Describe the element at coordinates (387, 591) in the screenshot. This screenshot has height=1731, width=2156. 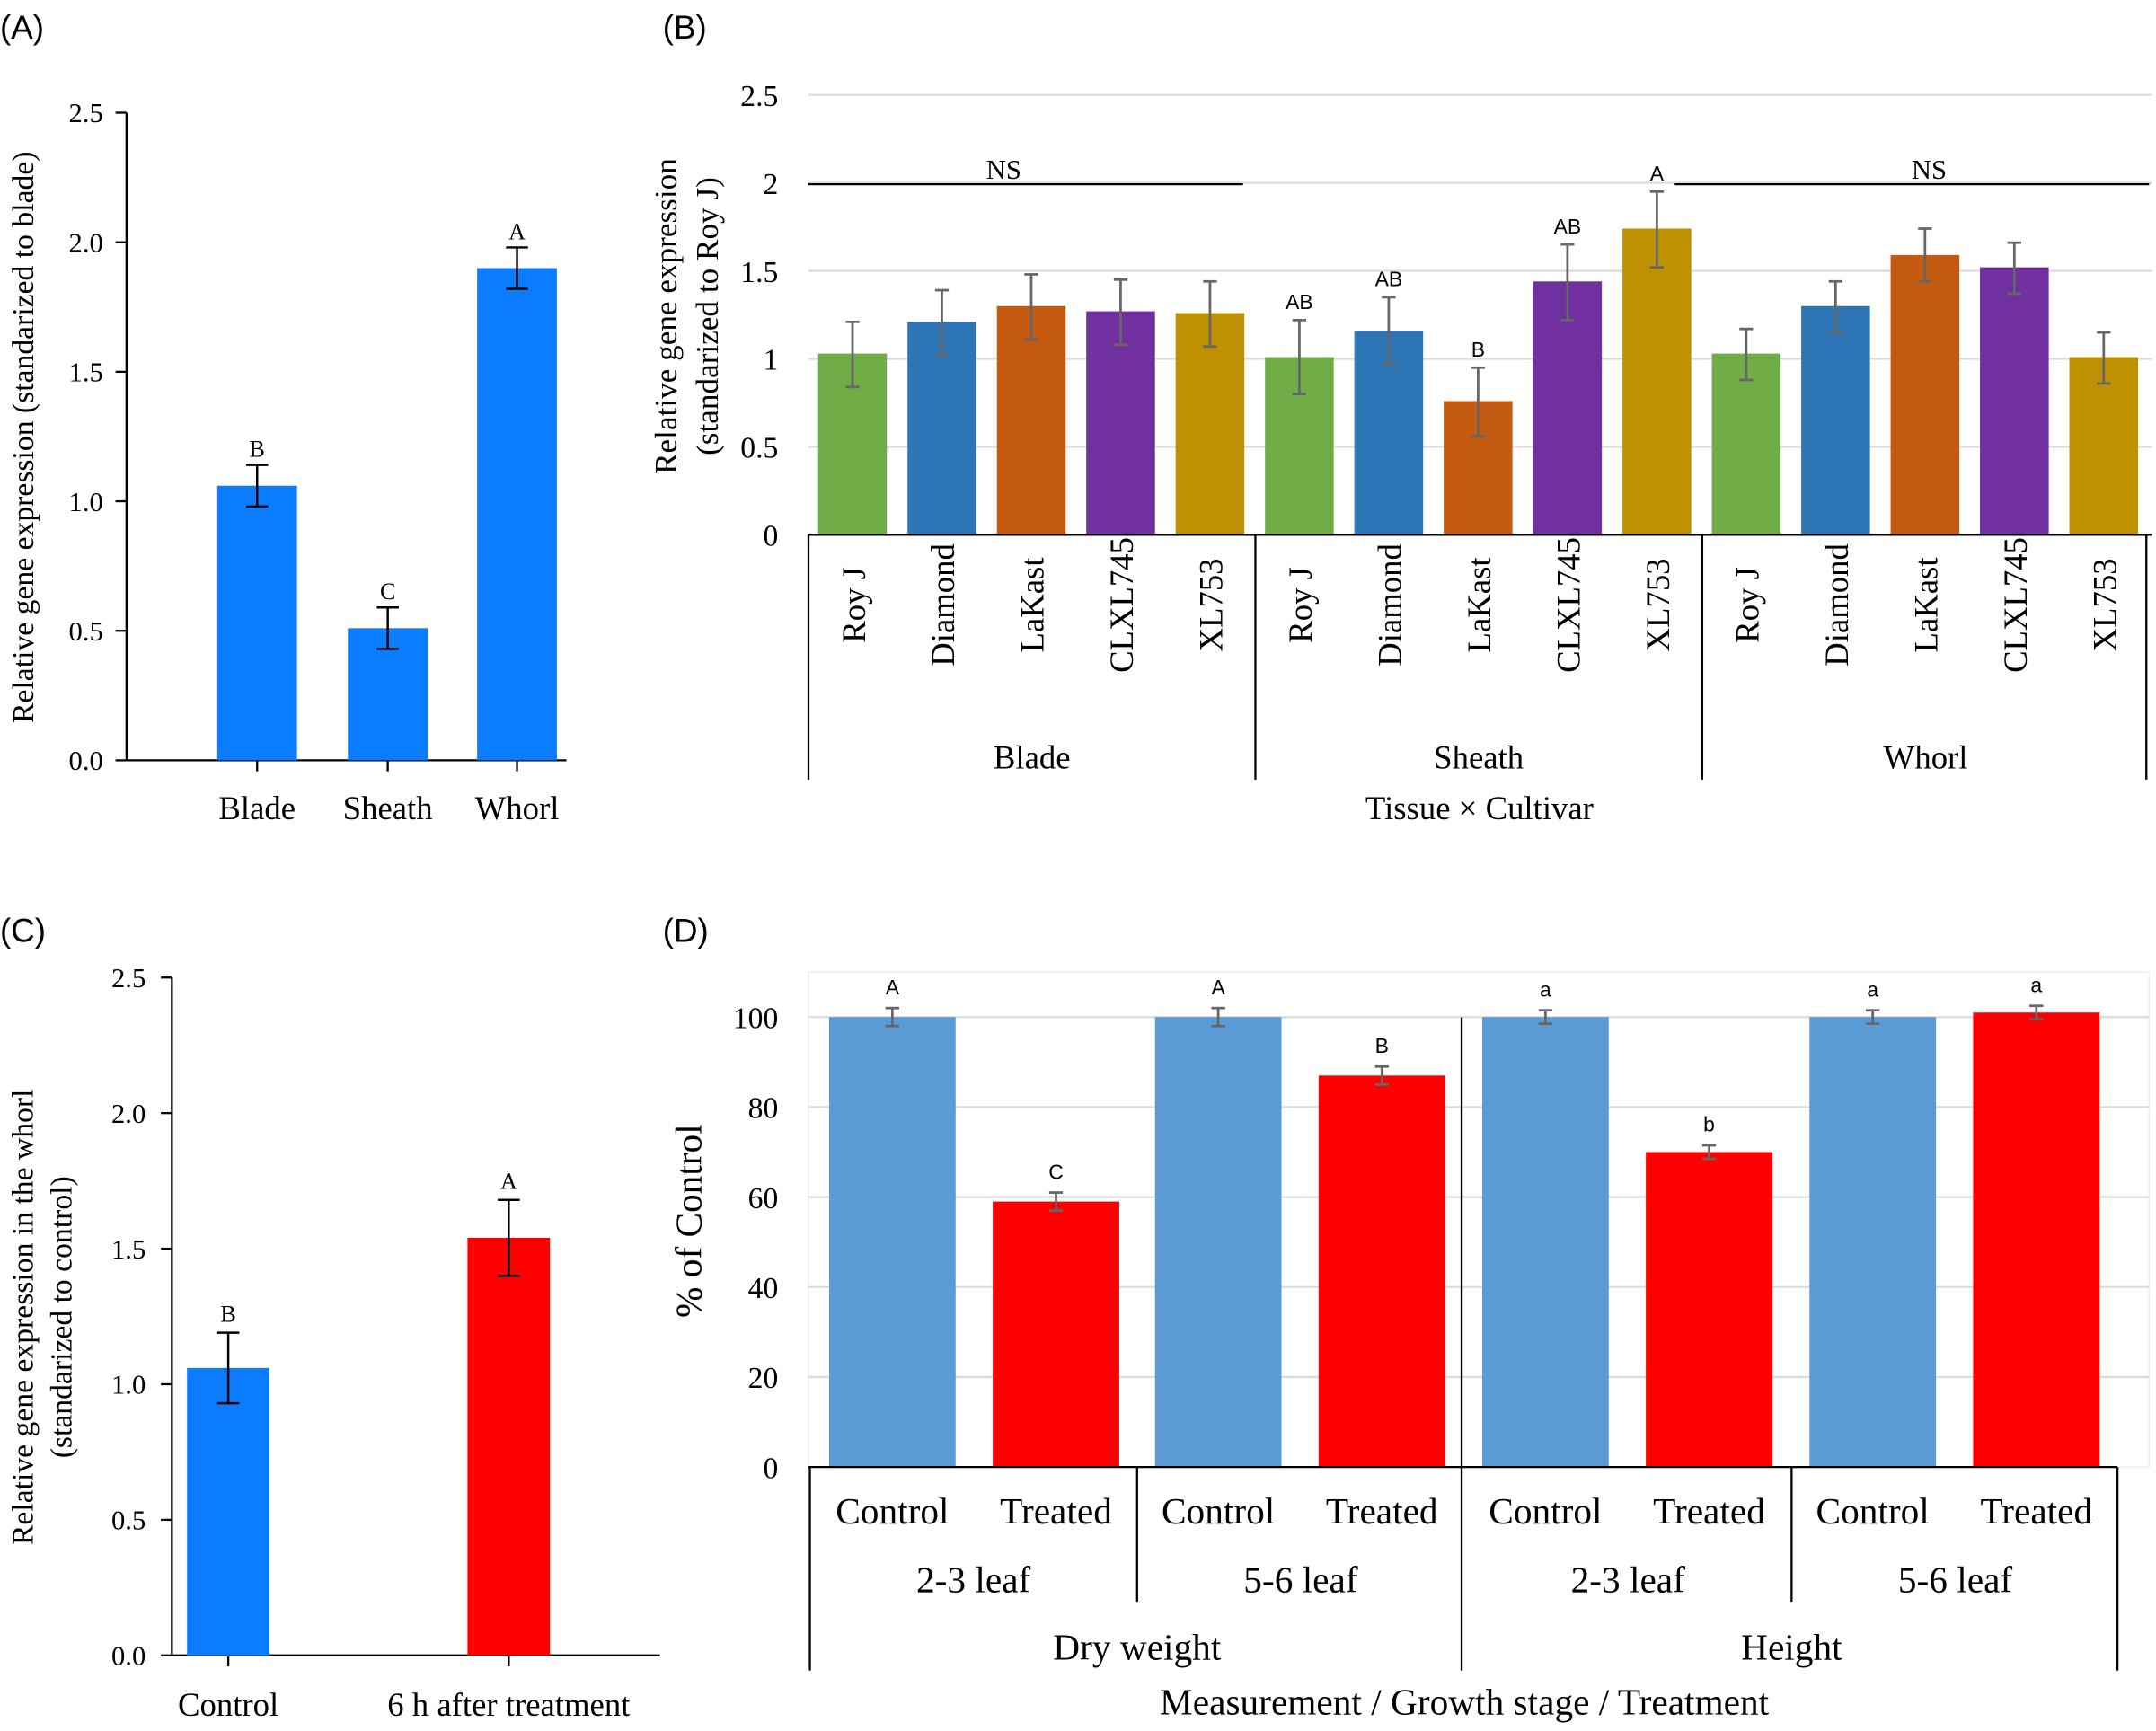
I see `significance-letter: C` at that location.